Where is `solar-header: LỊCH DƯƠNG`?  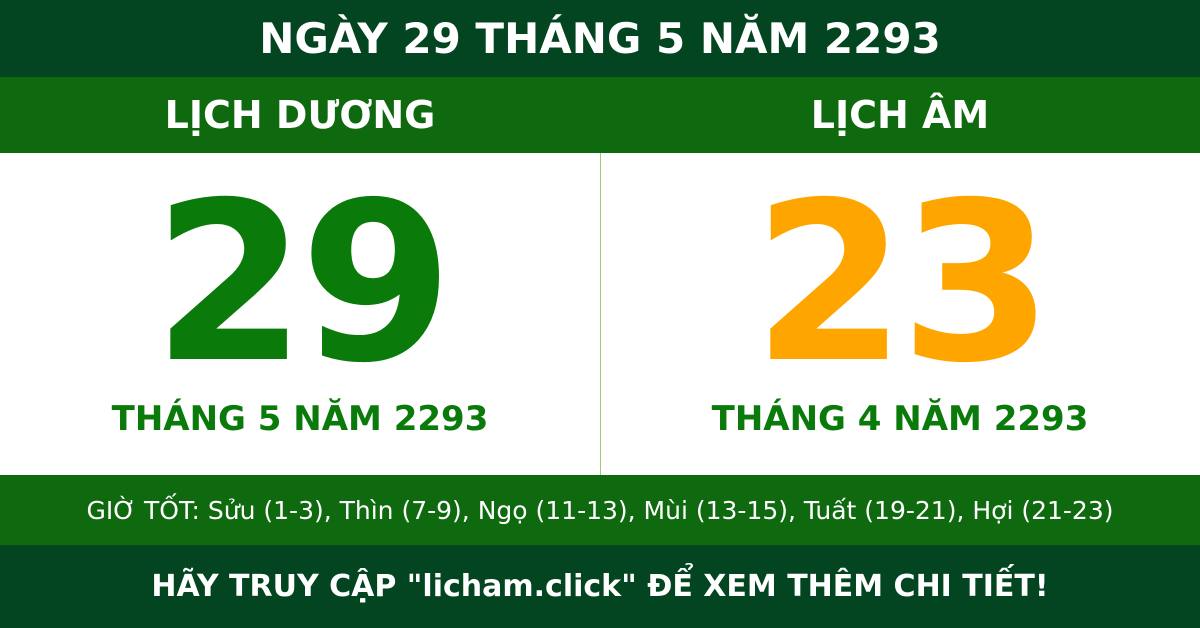 solar-header: LỊCH DƯƠNG is located at coordinates (300, 115).